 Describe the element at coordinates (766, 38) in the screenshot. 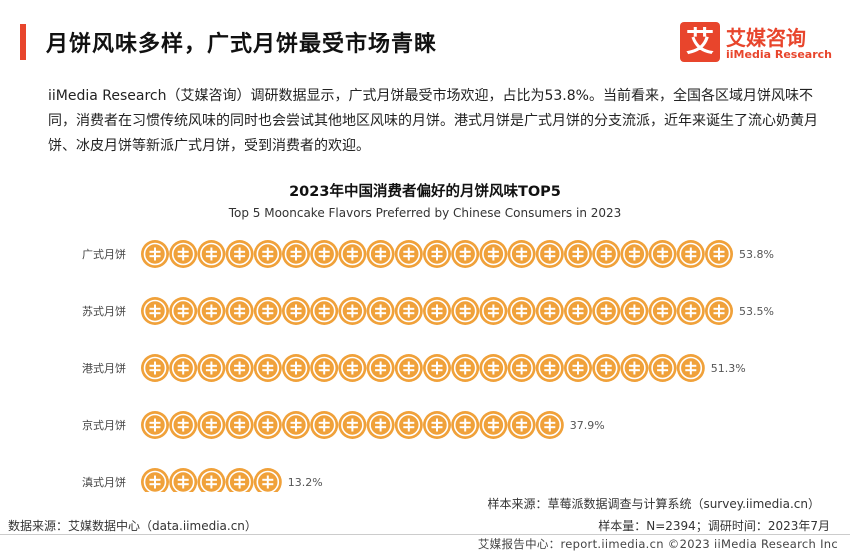

I see `logo-cn-text: 艾媒咨询` at that location.